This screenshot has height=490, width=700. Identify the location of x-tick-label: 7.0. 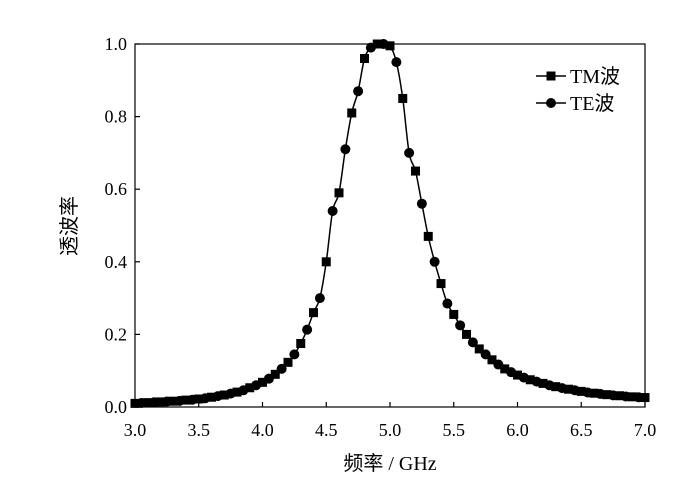
(645, 430).